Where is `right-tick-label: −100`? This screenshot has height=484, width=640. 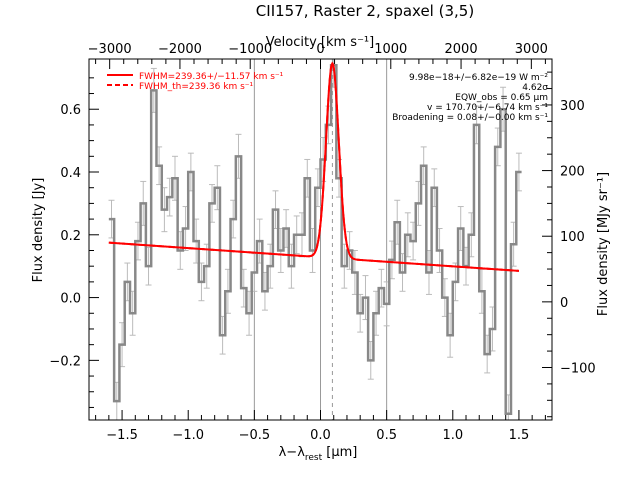
right-tick-label: −100 is located at coordinates (578, 368).